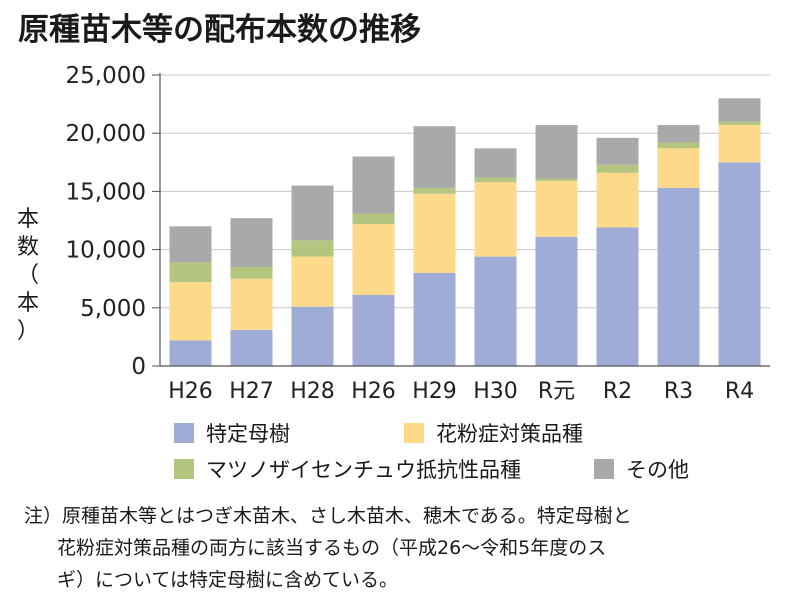 The image size is (800, 600). What do you see at coordinates (617, 389) in the screenshot?
I see `x-tick-label: R2` at bounding box center [617, 389].